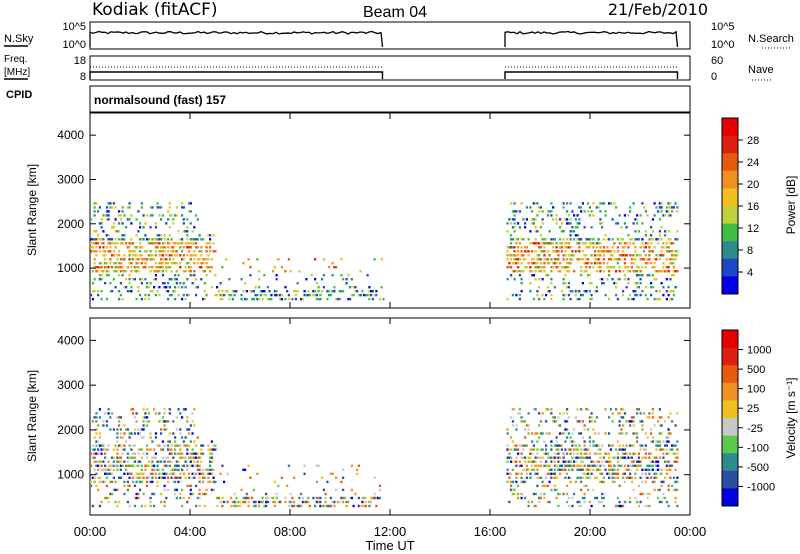  I want to click on x-tick-label: 00:00, so click(690, 531).